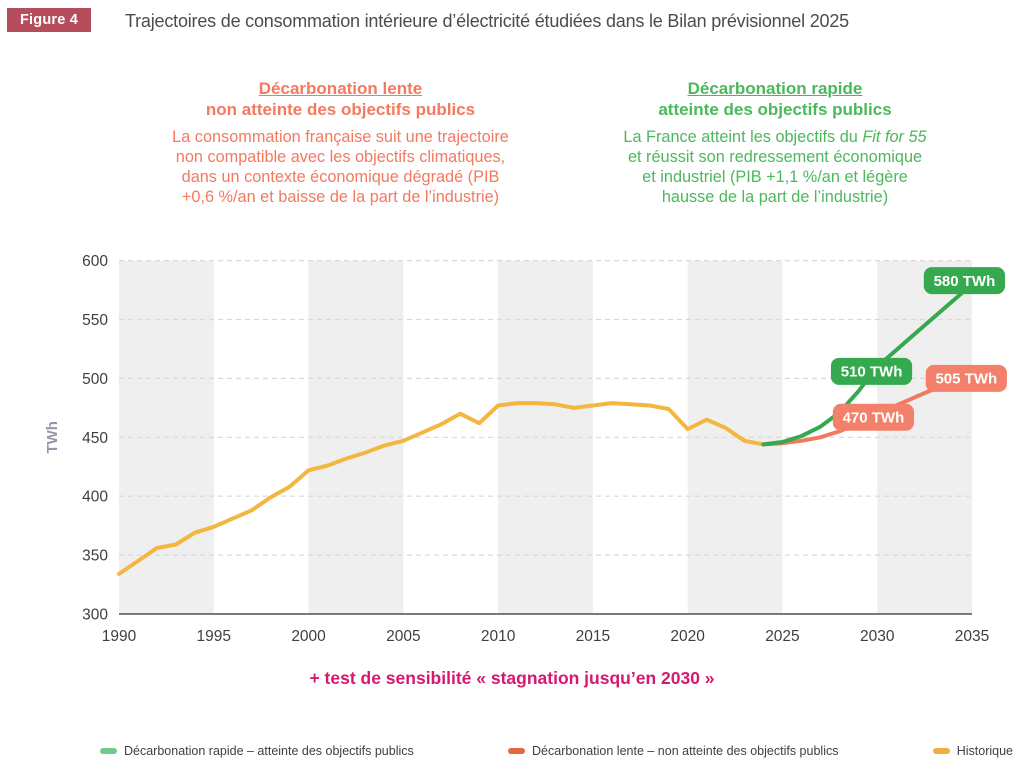 The height and width of the screenshot is (774, 1024). I want to click on y-tick-label: 500, so click(95, 379).